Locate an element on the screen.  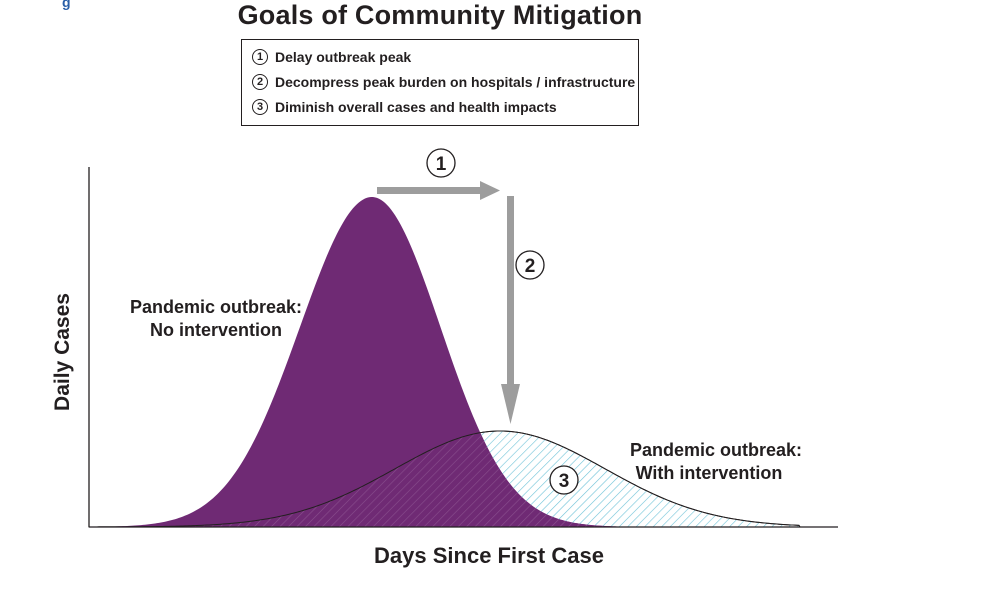
delay-arrow is located at coordinates (438, 190).